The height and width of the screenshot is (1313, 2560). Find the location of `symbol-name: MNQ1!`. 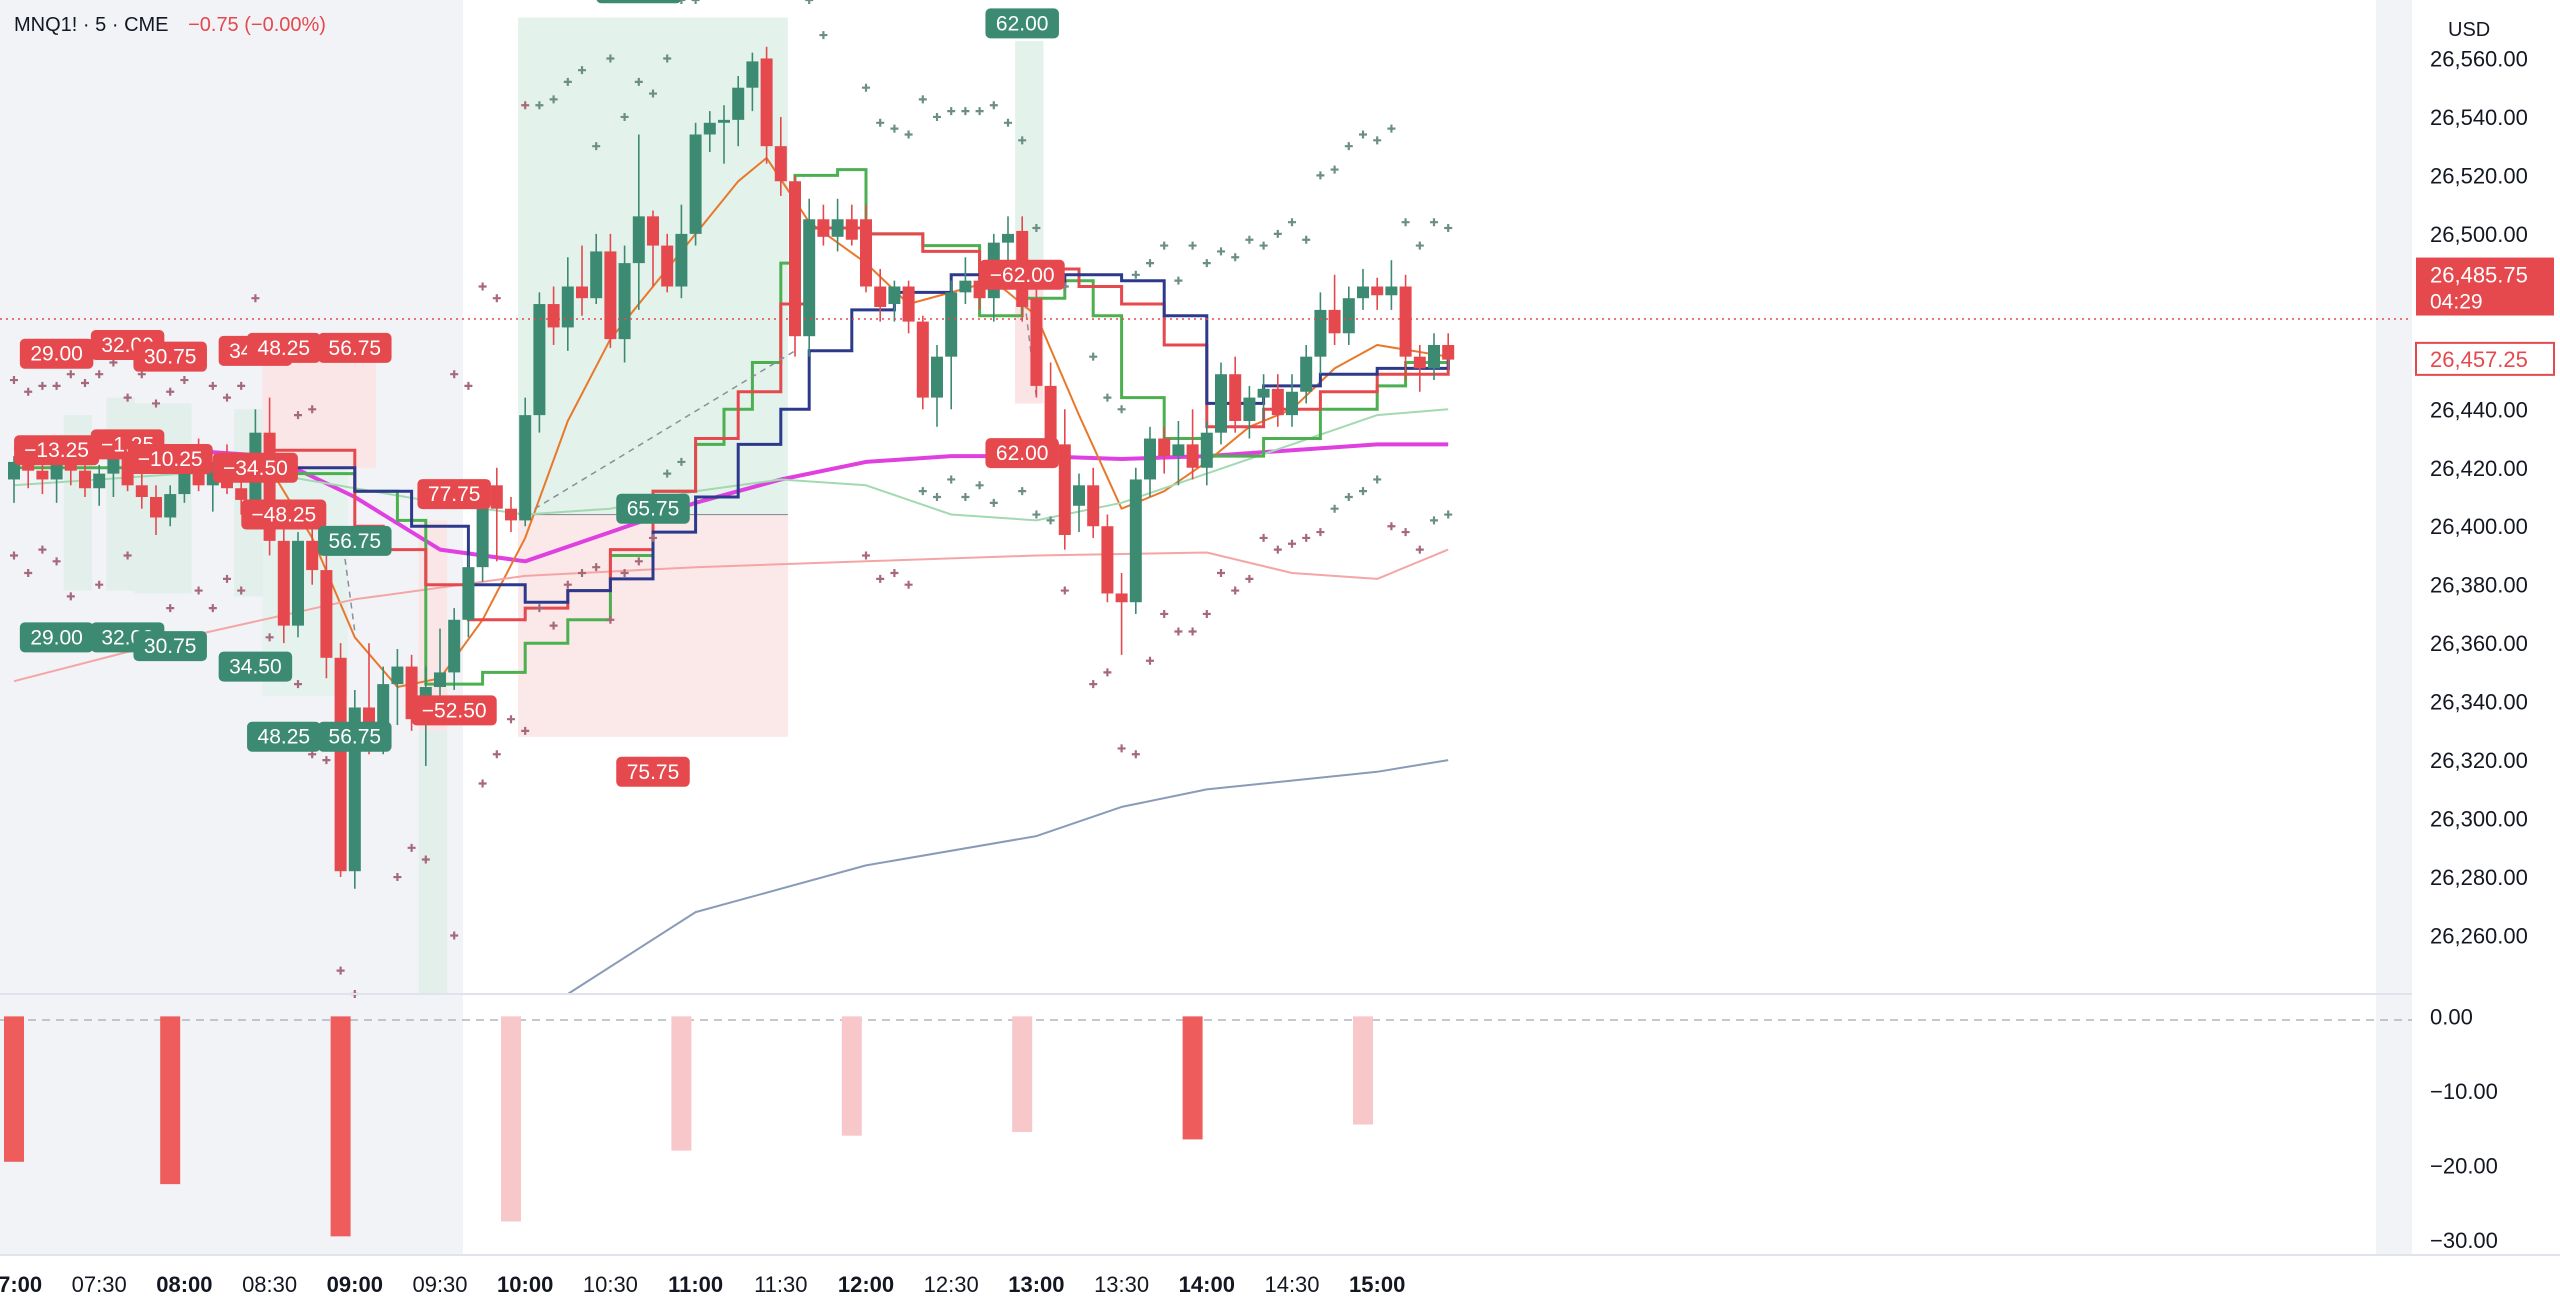

symbol-name: MNQ1! is located at coordinates (46, 25).